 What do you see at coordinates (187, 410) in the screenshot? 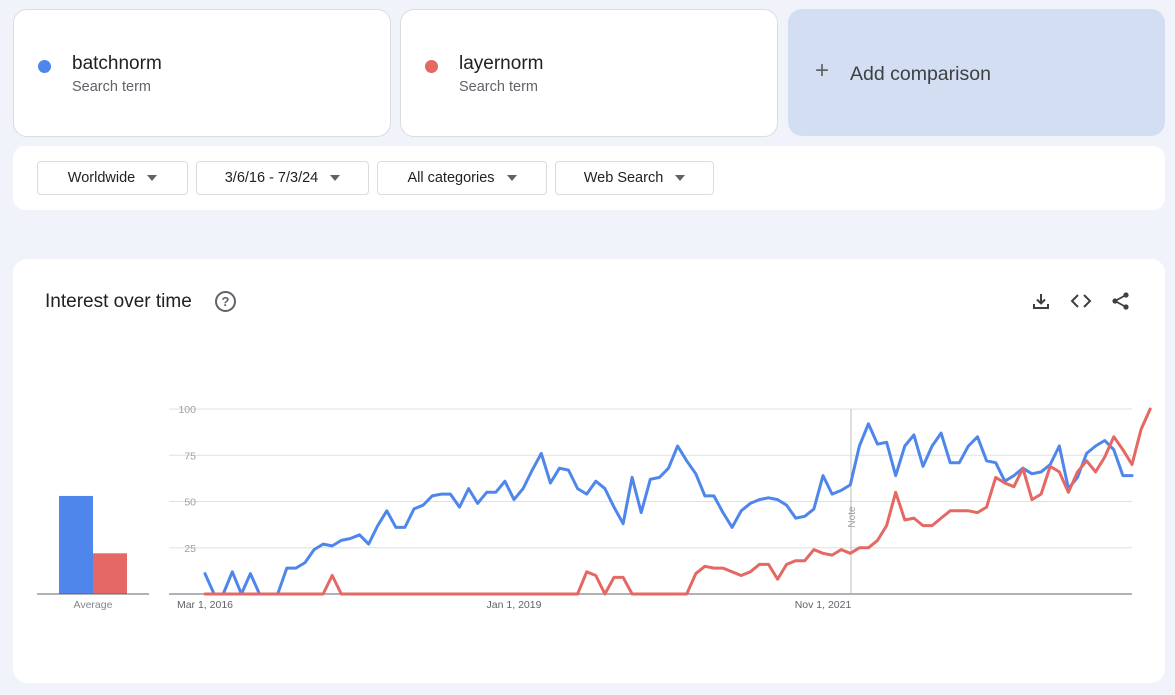
I see `y-tick-label: 100` at bounding box center [187, 410].